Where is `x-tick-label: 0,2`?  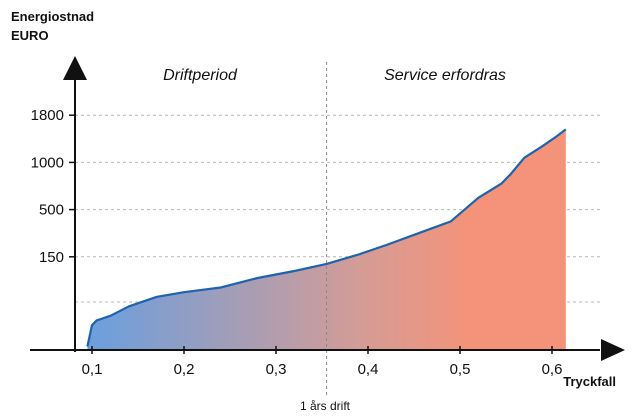
x-tick-label: 0,2 is located at coordinates (184, 369).